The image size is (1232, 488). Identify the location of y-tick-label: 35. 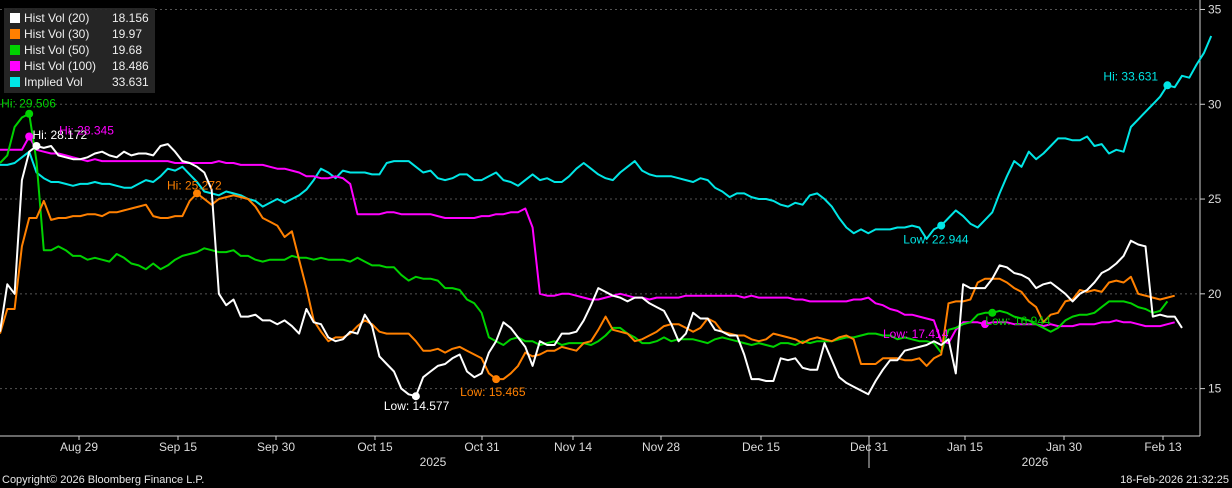
(1215, 9).